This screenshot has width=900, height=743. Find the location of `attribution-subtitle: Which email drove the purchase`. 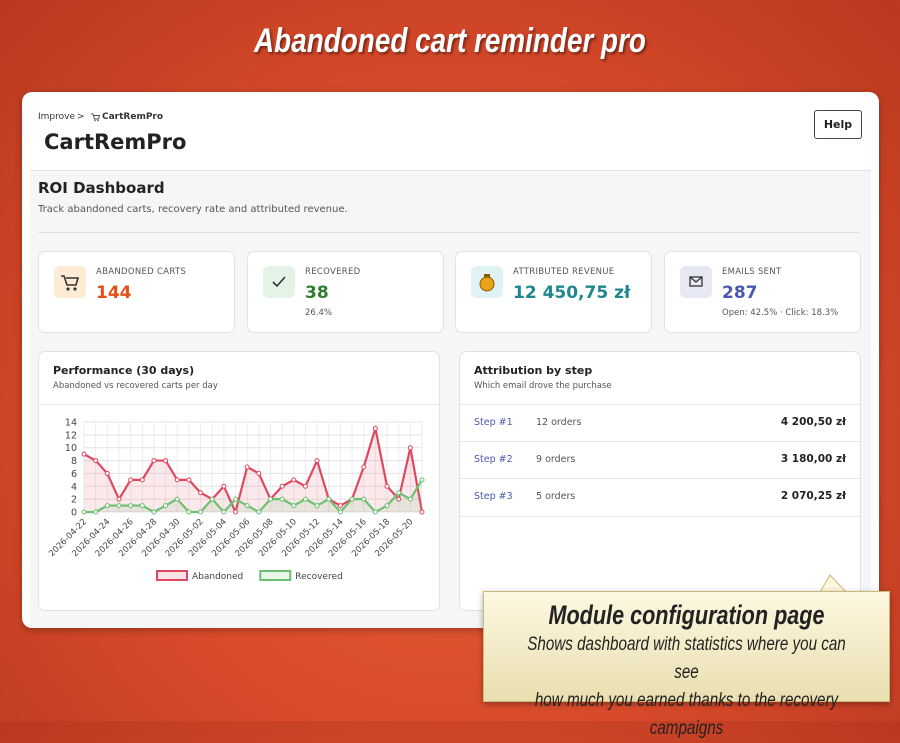

attribution-subtitle: Which email drove the purchase is located at coordinates (543, 386).